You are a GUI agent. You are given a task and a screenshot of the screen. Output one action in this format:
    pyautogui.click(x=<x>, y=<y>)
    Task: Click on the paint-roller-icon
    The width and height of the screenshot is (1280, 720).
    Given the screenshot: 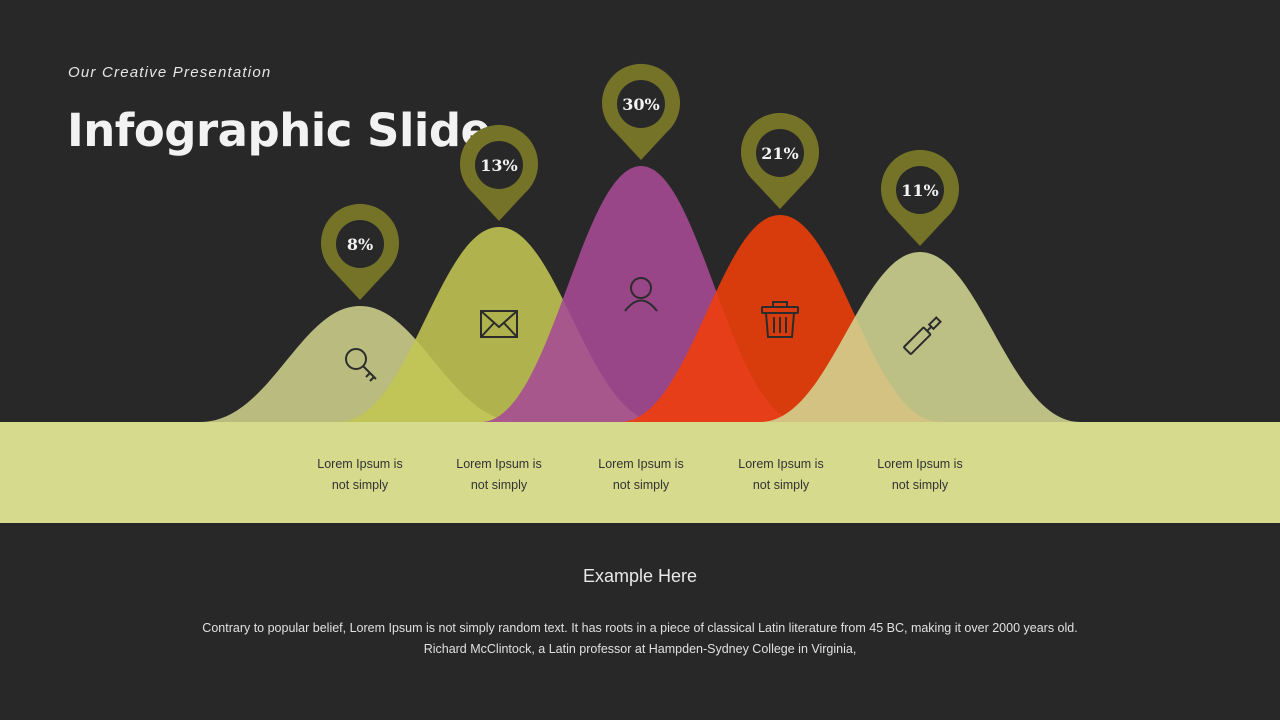 What is the action you would take?
    pyautogui.click(x=922, y=335)
    